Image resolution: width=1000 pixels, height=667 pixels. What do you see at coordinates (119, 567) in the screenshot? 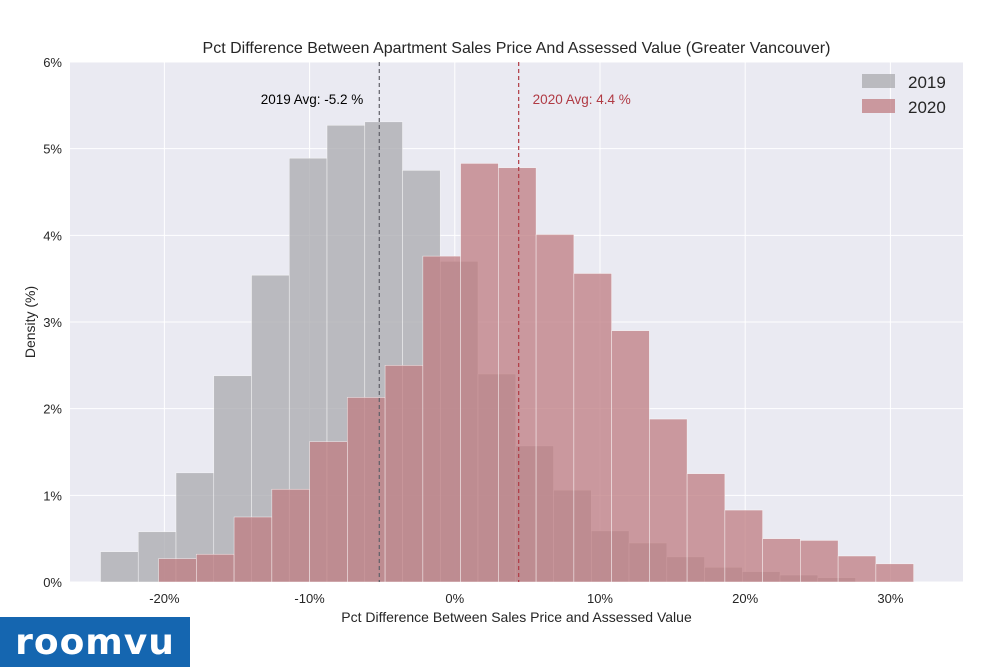
I see `bar-2019` at bounding box center [119, 567].